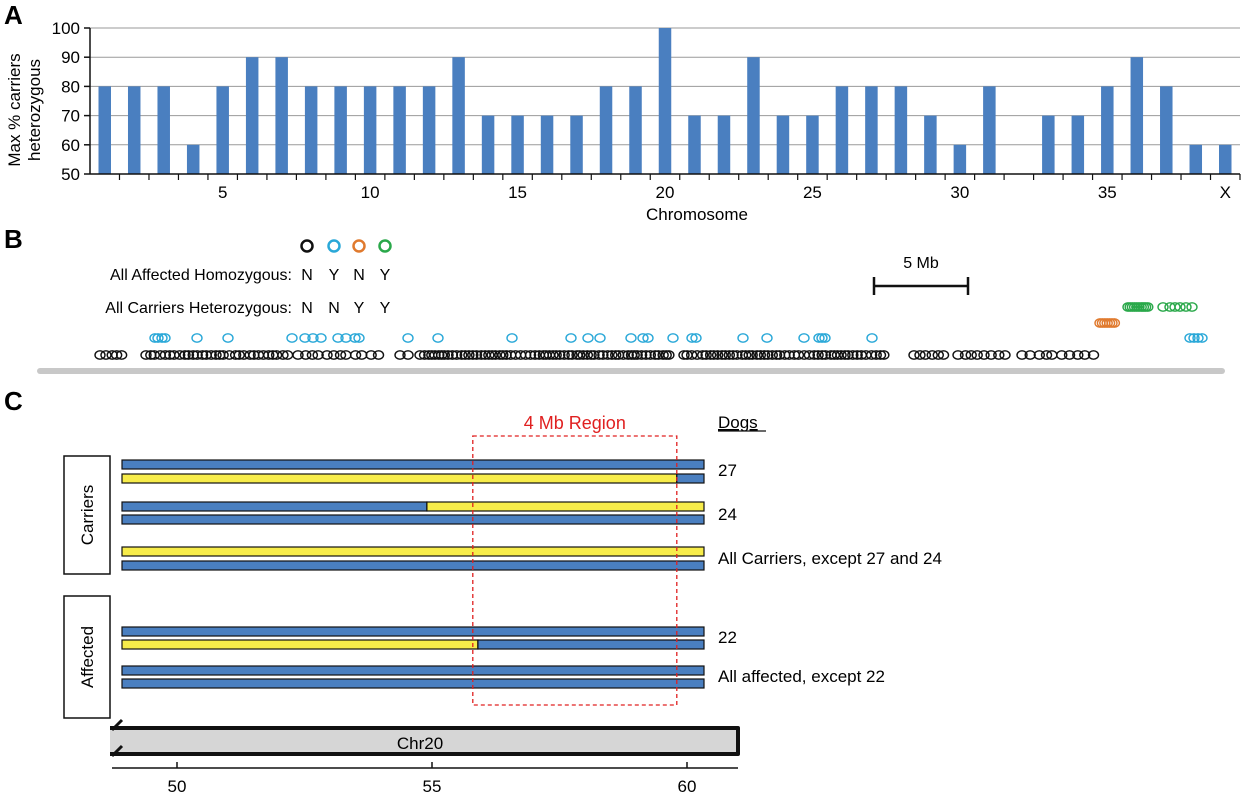  What do you see at coordinates (801, 676) in the screenshot?
I see `dog-label-all-affected: All affected, except 22` at bounding box center [801, 676].